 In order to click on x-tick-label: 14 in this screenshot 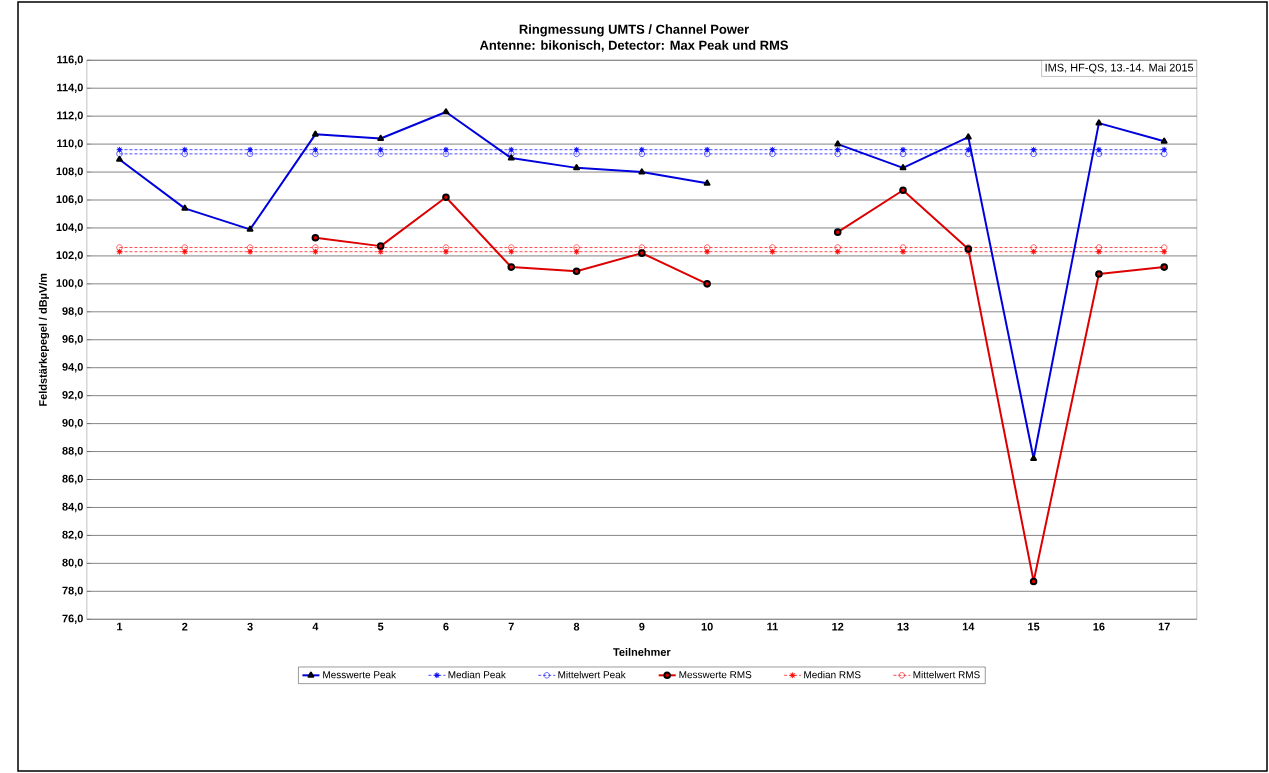, I will do `click(968, 626)`.